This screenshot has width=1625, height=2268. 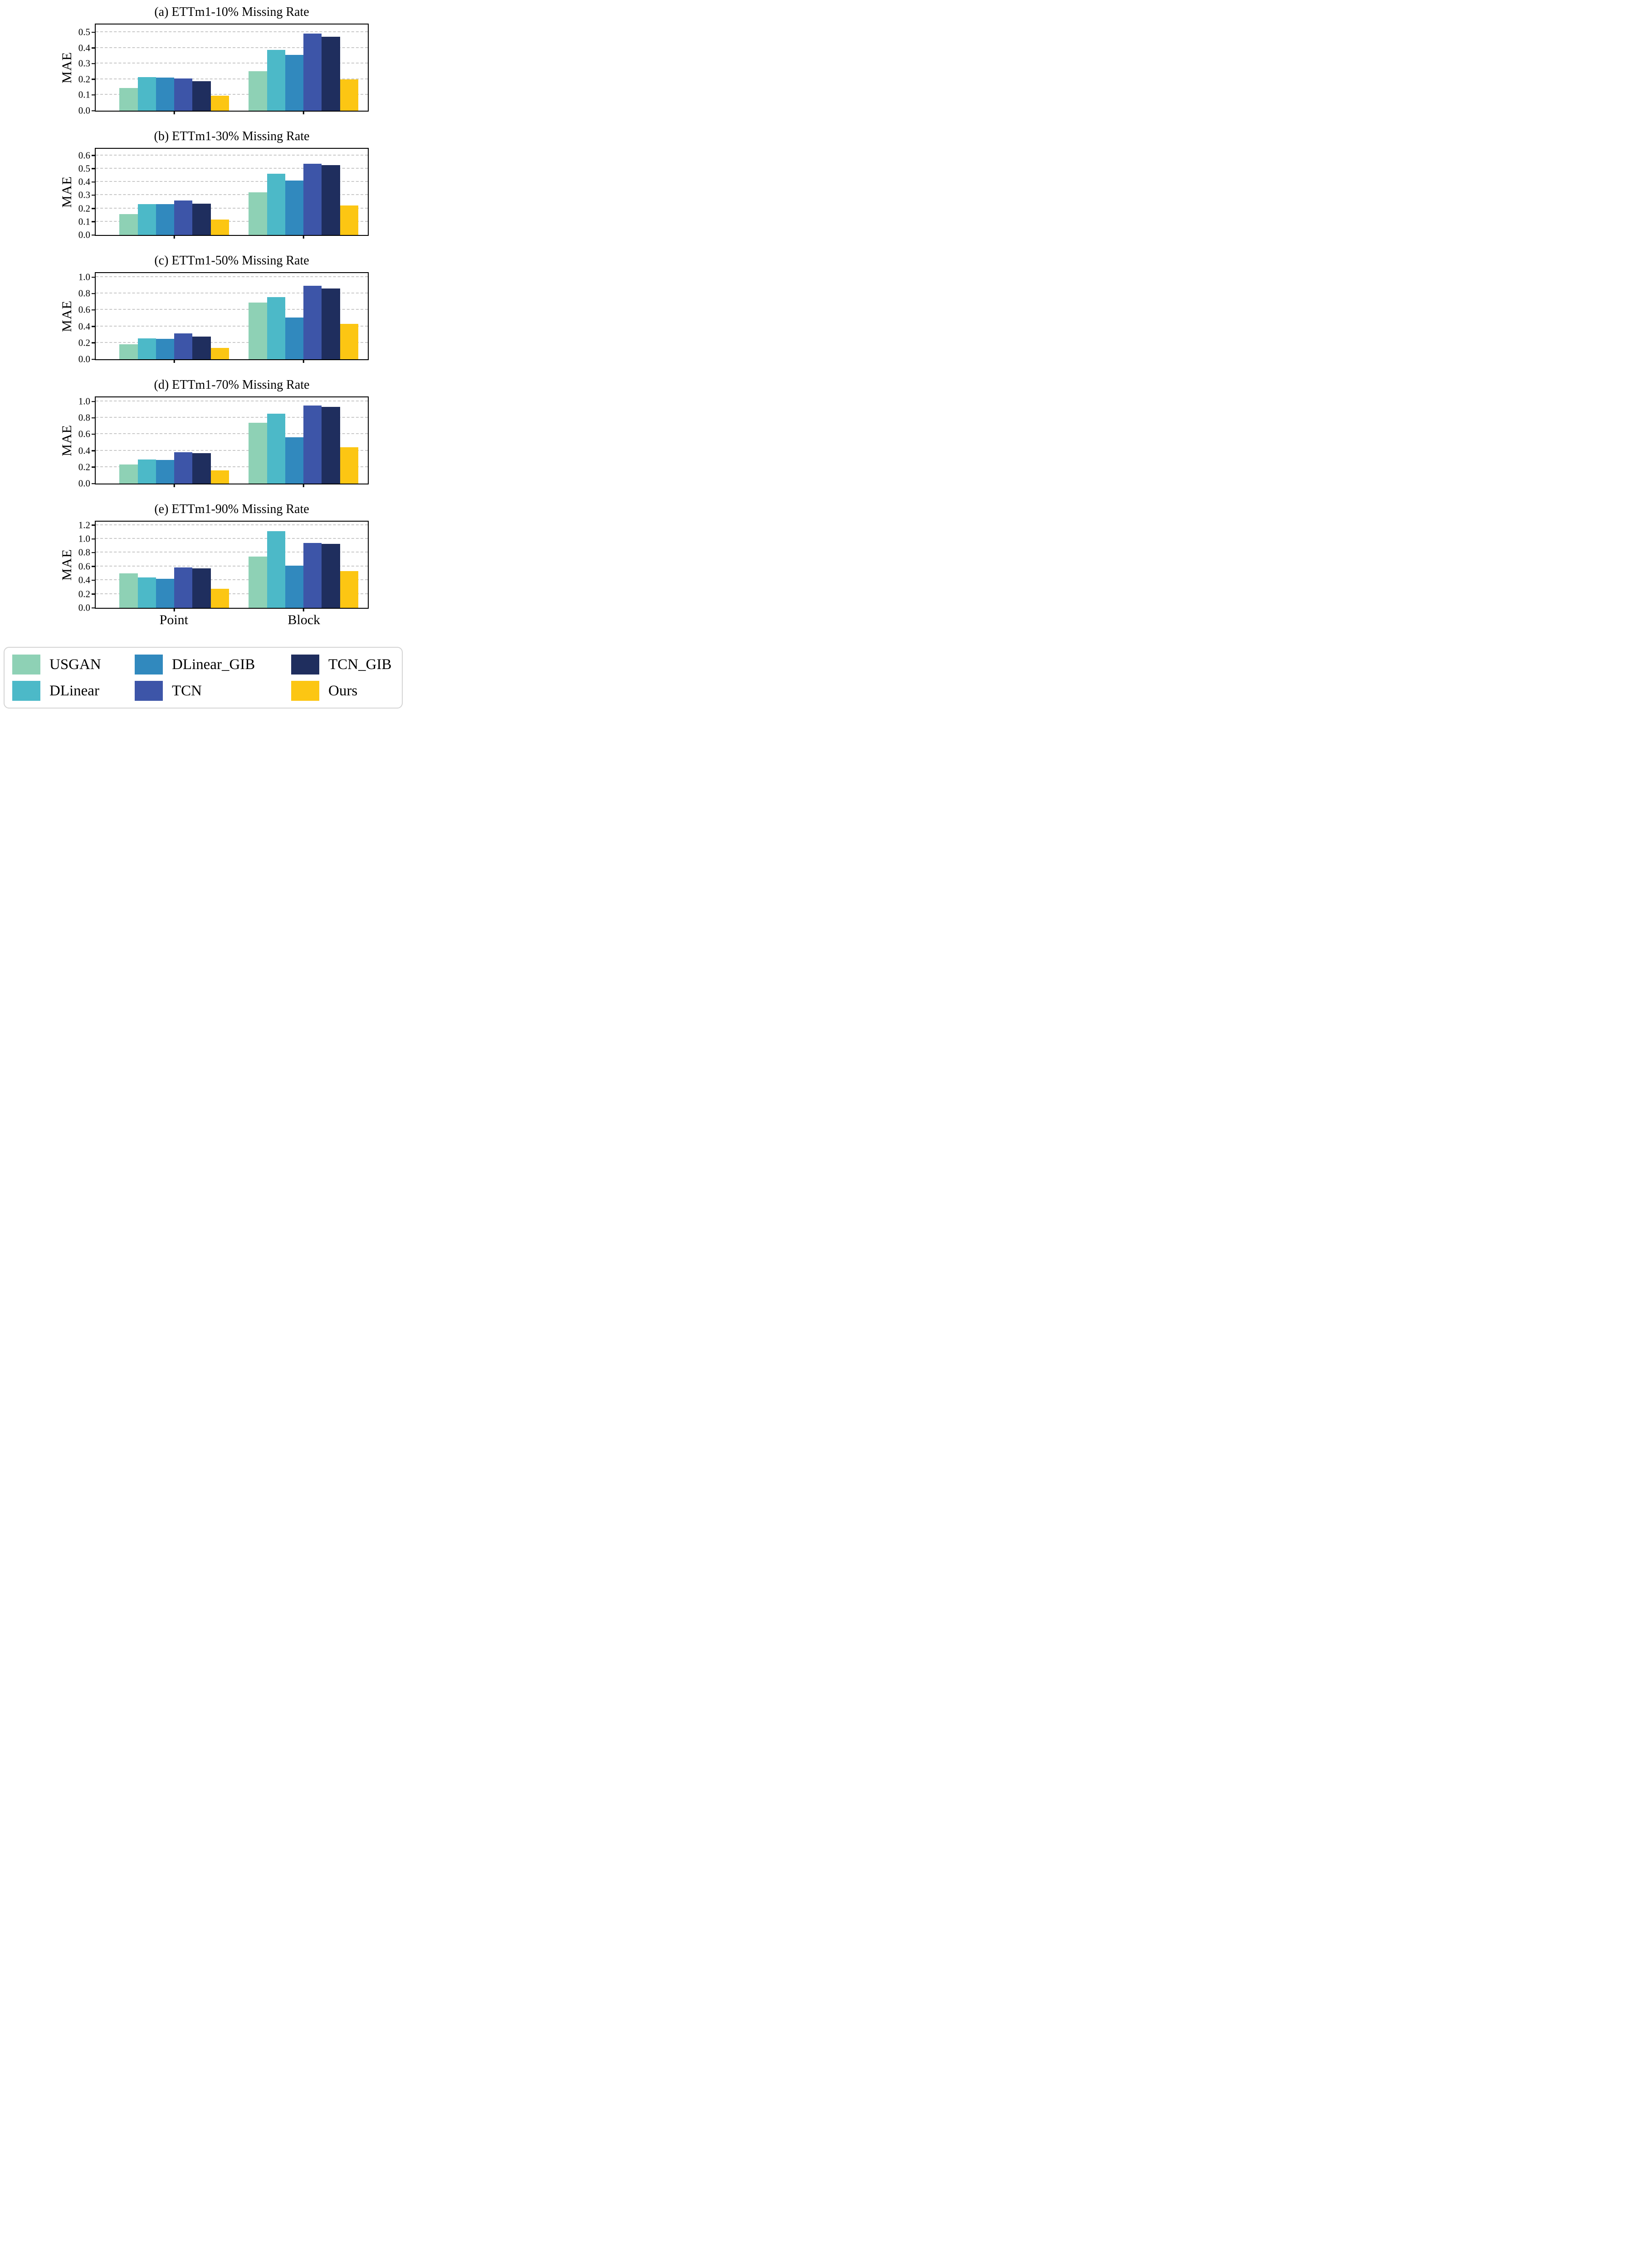 I want to click on legend-swatch-TCN_GIB, so click(x=305, y=665).